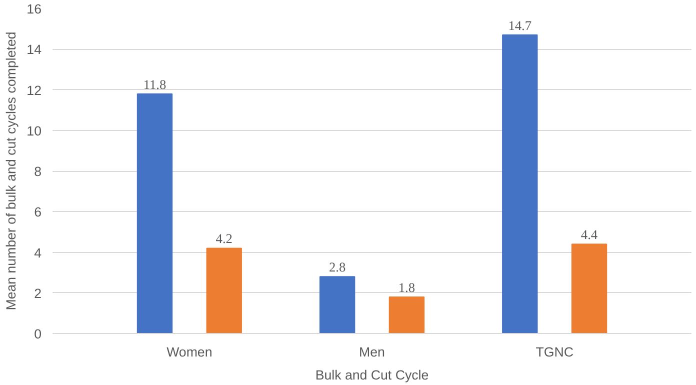 The image size is (696, 385). What do you see at coordinates (337, 267) in the screenshot?
I see `data-label: 2.8` at bounding box center [337, 267].